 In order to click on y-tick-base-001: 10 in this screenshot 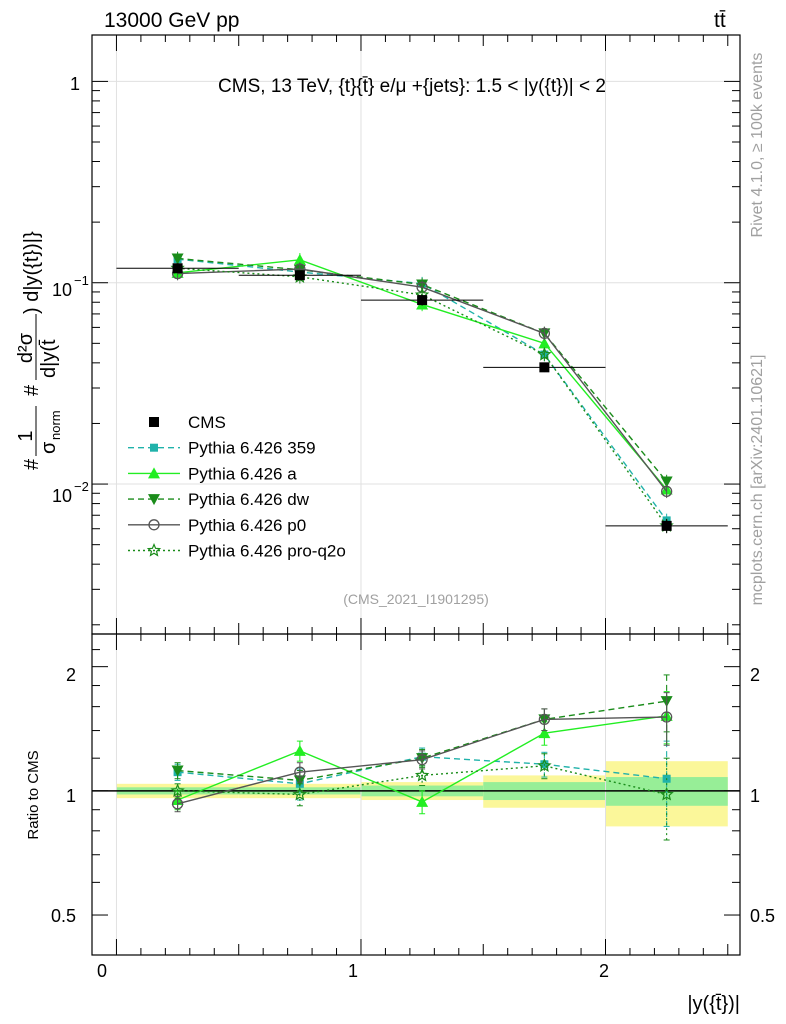, I will do `click(62, 496)`.